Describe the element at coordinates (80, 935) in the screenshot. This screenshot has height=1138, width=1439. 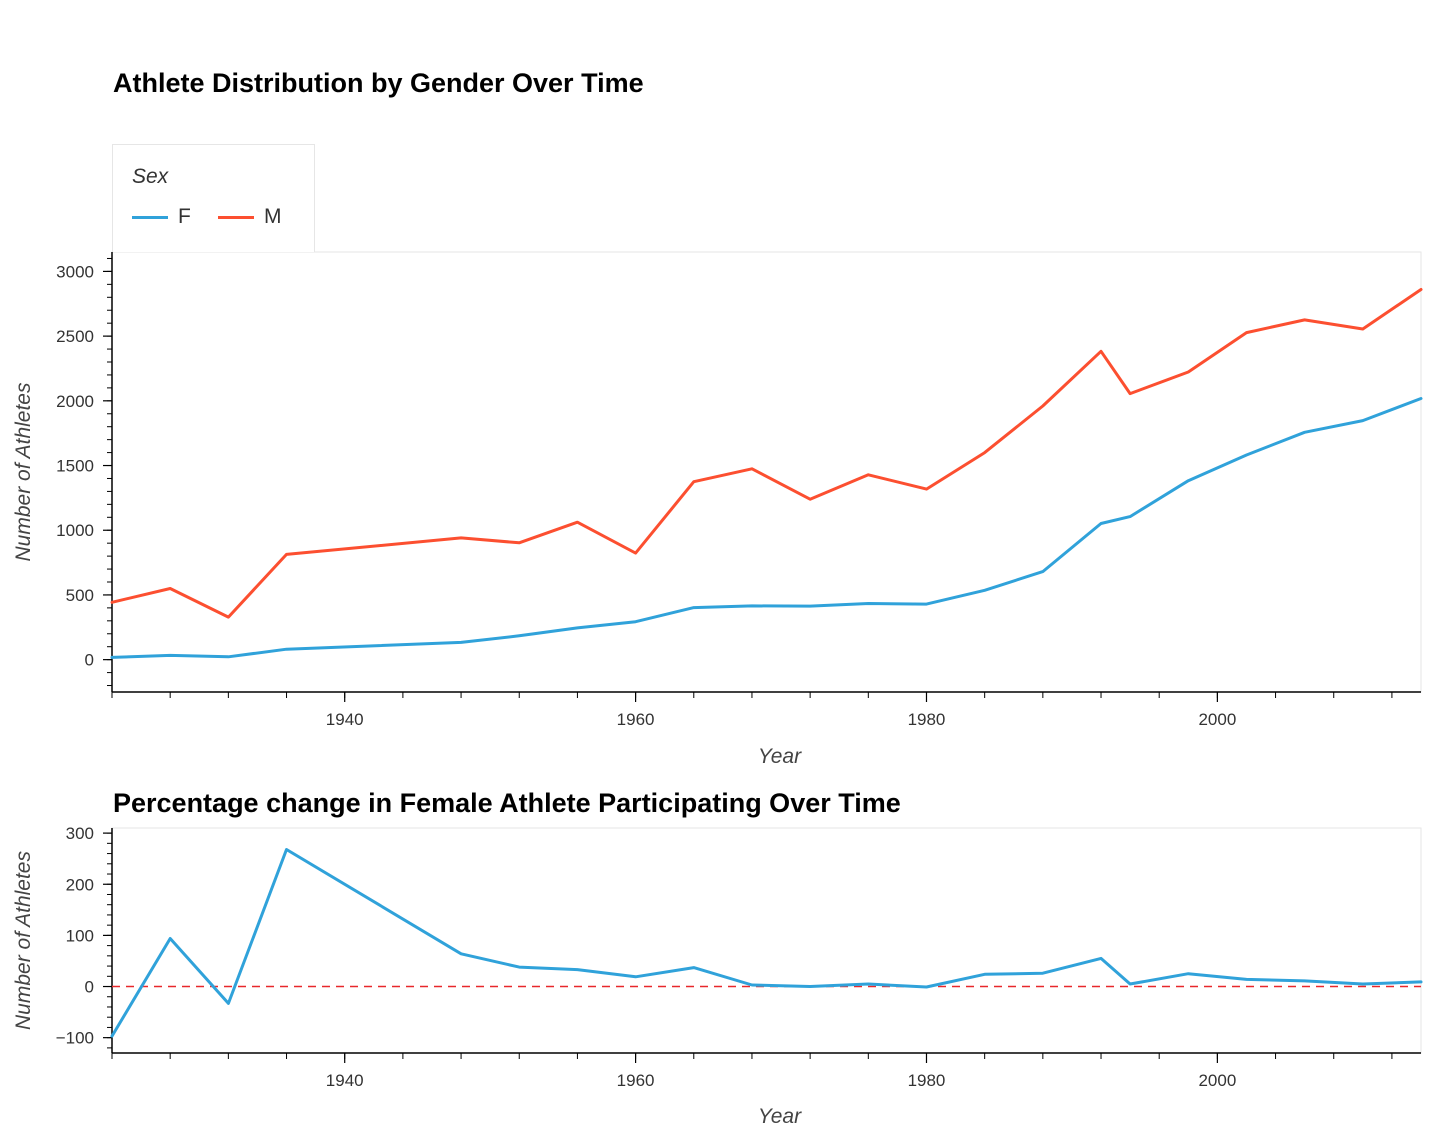
I see `chart2-y-tick-label: 100` at that location.